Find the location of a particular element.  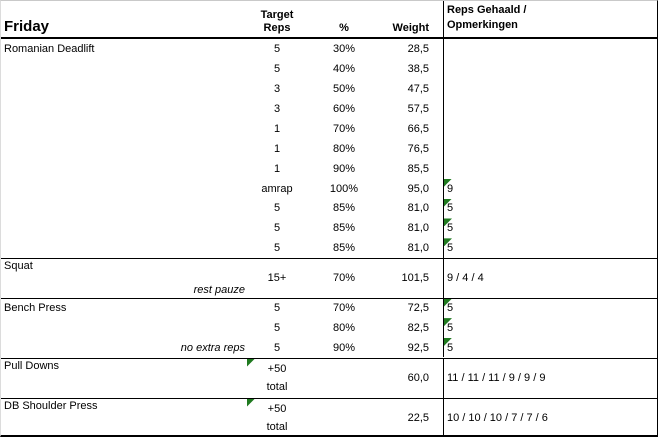

weight-cell: 76,5 is located at coordinates (418, 148).